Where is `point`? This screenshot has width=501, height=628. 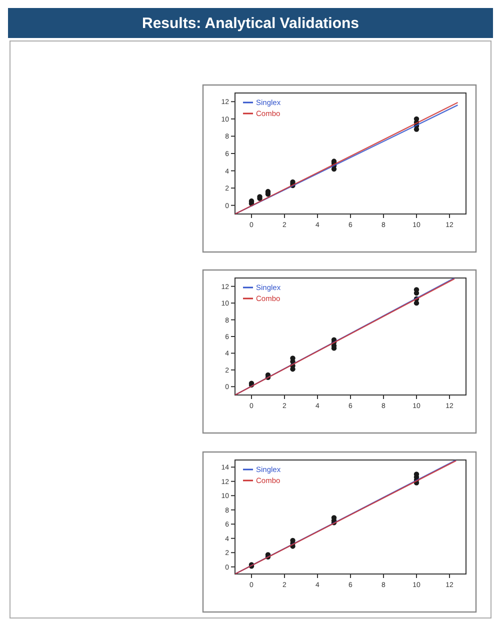
point is located at coordinates (293, 358).